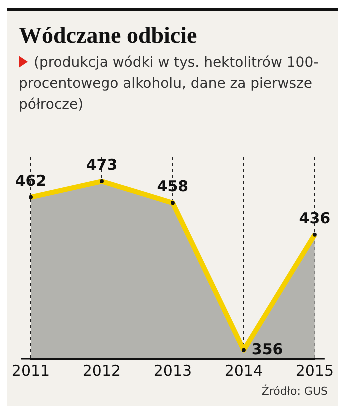  What do you see at coordinates (295, 391) in the screenshot?
I see `text: Źródło: GUS` at bounding box center [295, 391].